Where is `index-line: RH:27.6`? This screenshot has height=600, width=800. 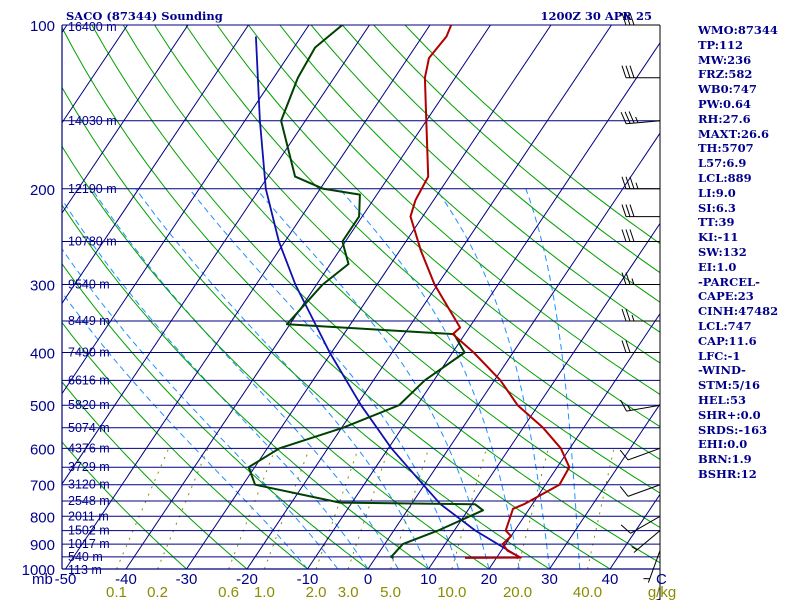 index-line: RH:27.6 is located at coordinates (724, 118).